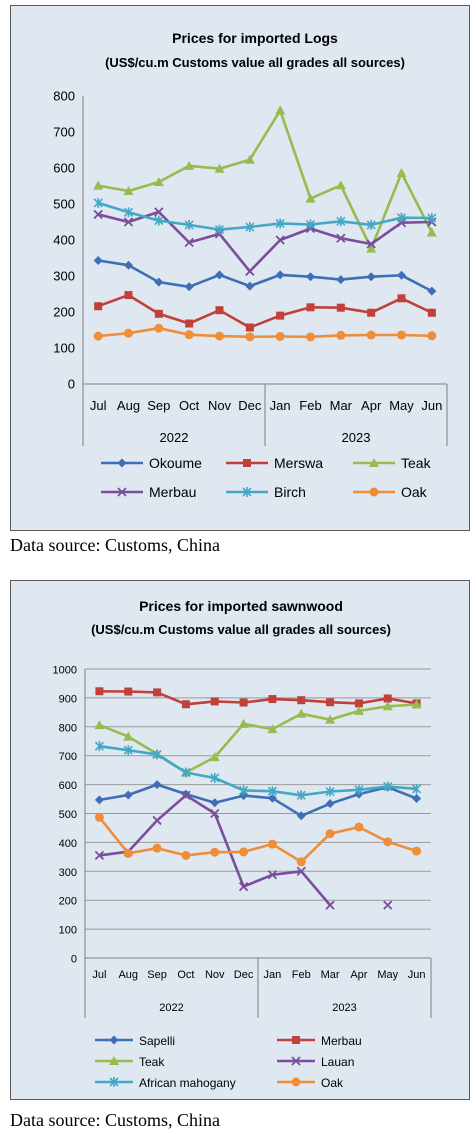  What do you see at coordinates (265, 332) in the screenshot?
I see `logs-series-oak` at bounding box center [265, 332].